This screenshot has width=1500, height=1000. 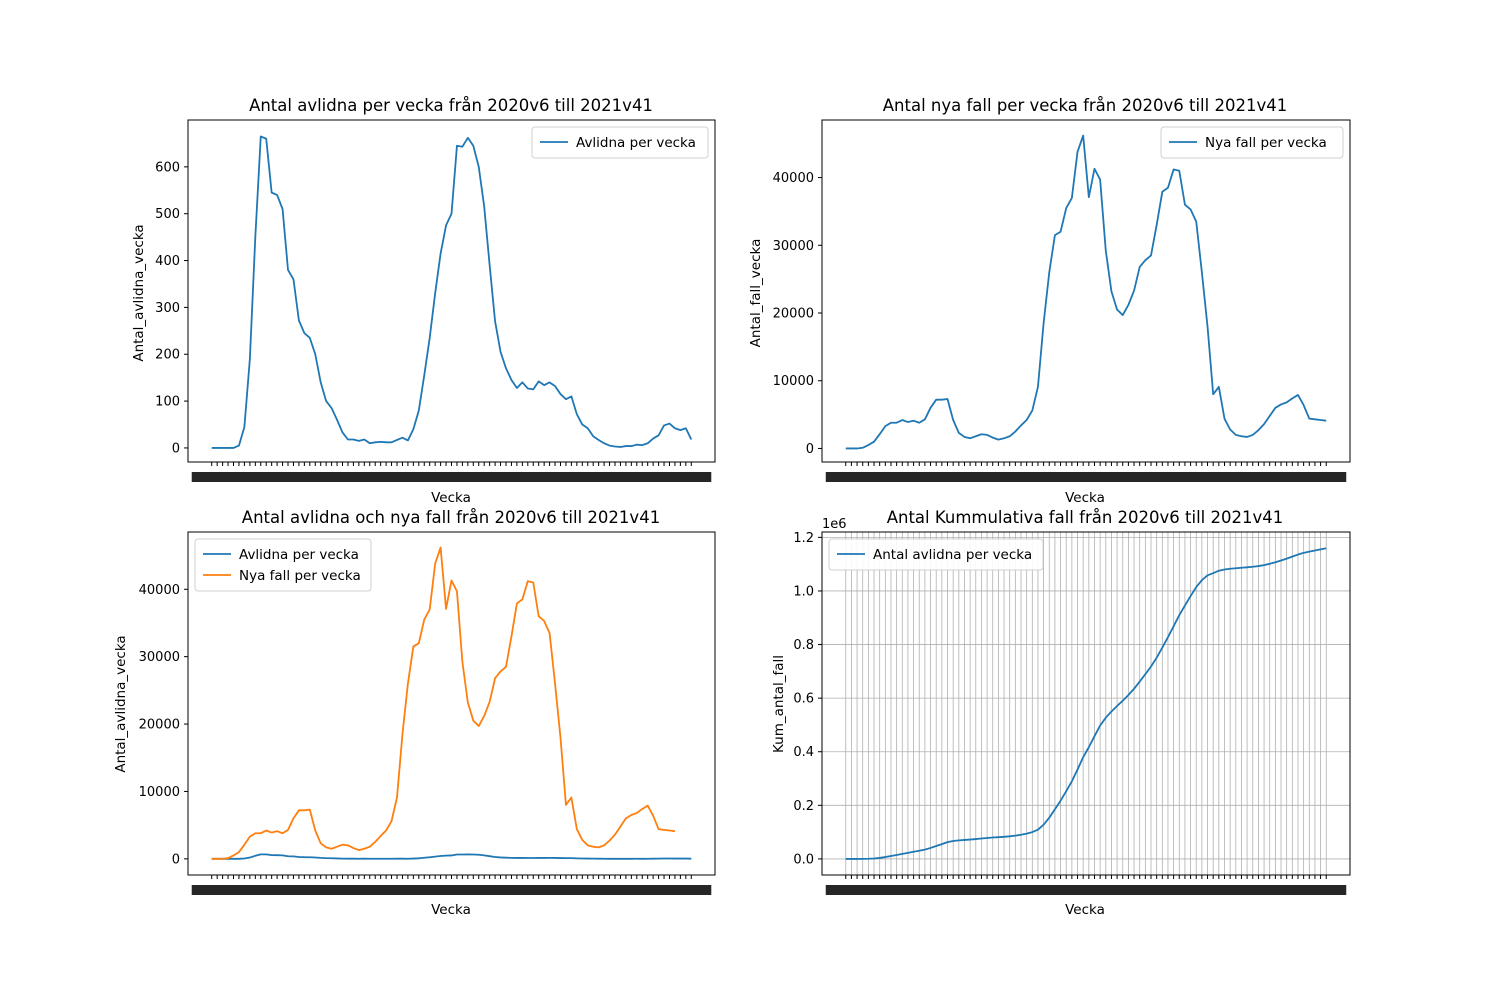 What do you see at coordinates (167, 308) in the screenshot?
I see `y-tick-label: 300` at bounding box center [167, 308].